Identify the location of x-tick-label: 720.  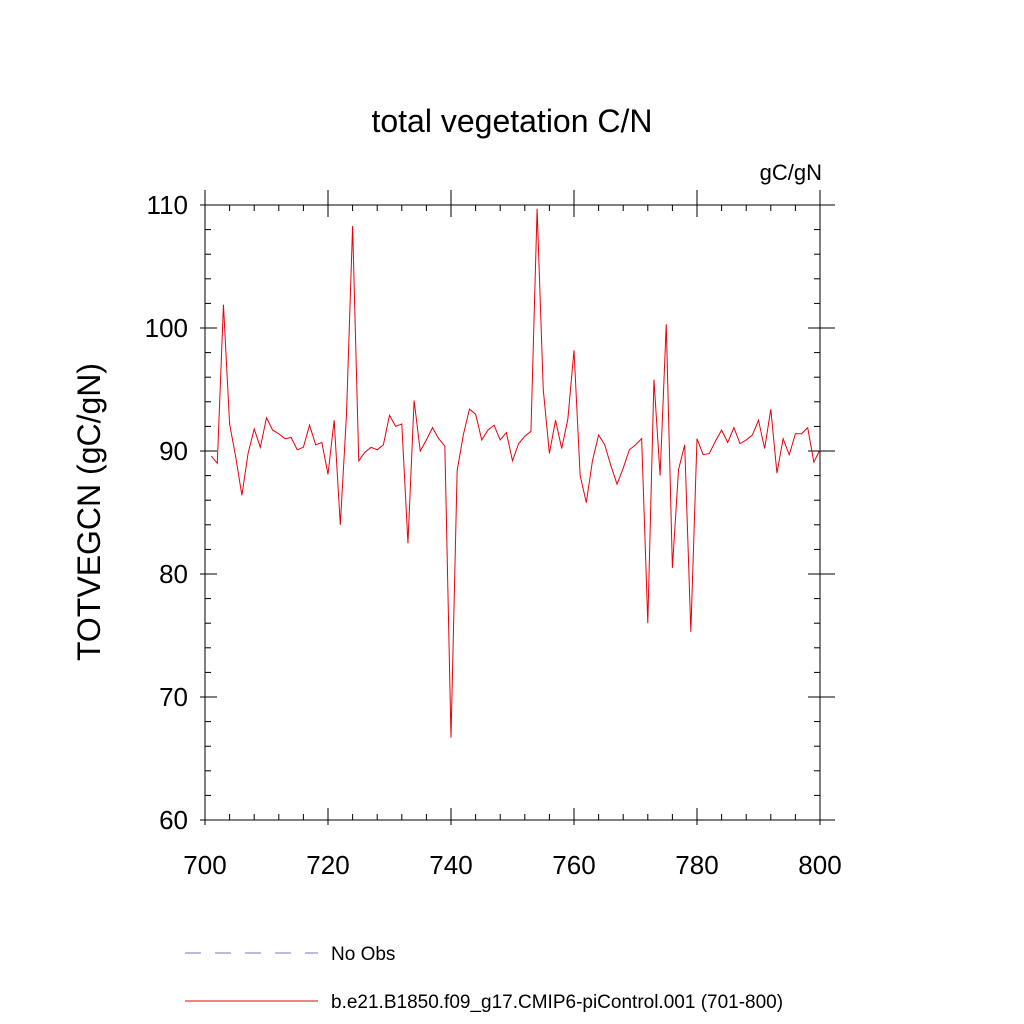
(327, 865).